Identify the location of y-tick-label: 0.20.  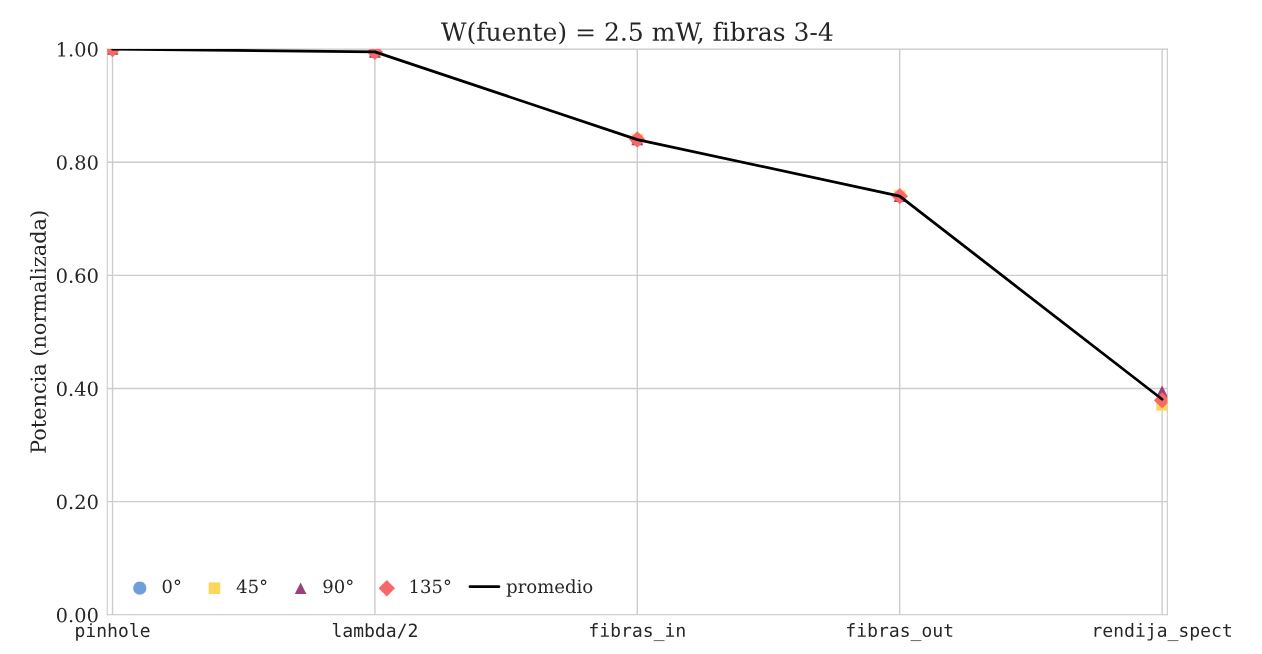
(77, 502).